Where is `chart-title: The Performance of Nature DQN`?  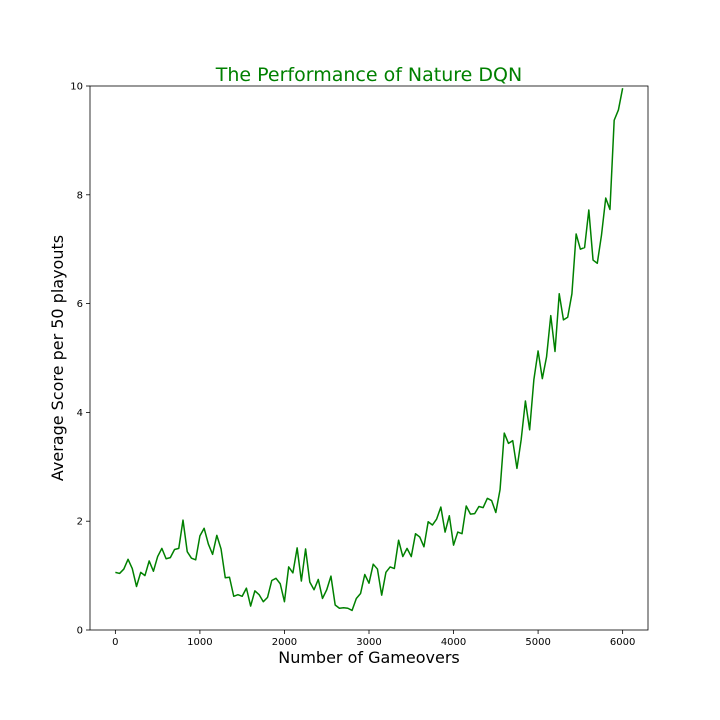
chart-title: The Performance of Nature DQN is located at coordinates (368, 75).